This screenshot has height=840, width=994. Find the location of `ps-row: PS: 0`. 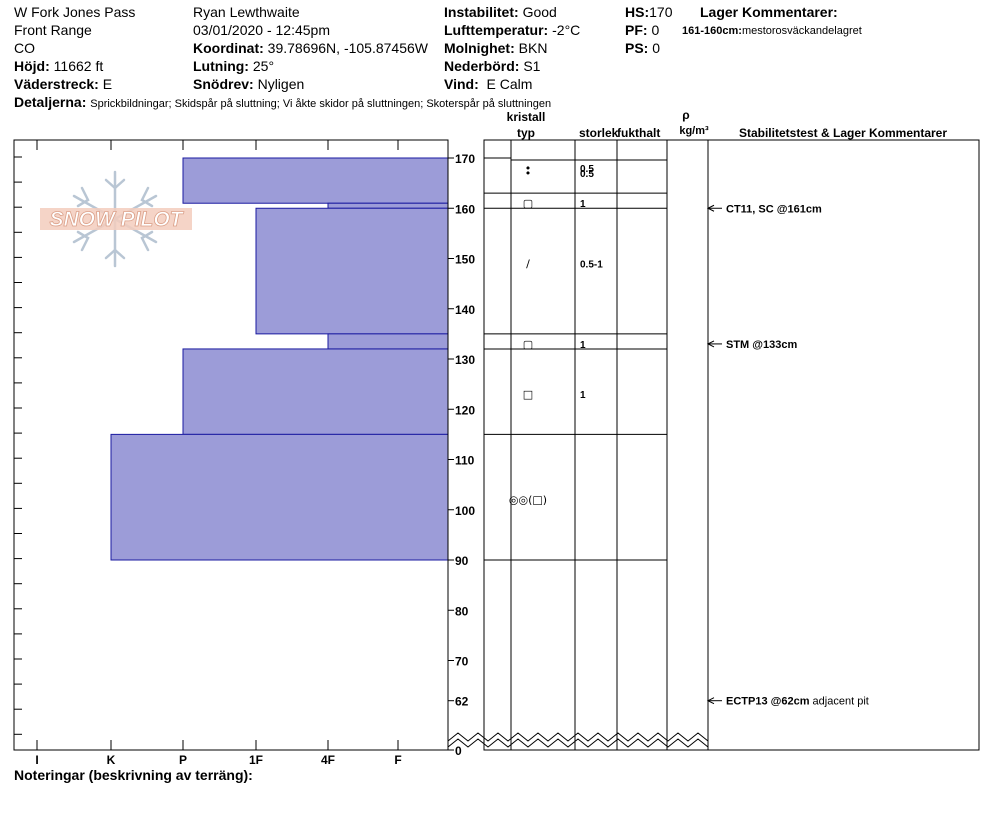

ps-row: PS: 0 is located at coordinates (643, 48).